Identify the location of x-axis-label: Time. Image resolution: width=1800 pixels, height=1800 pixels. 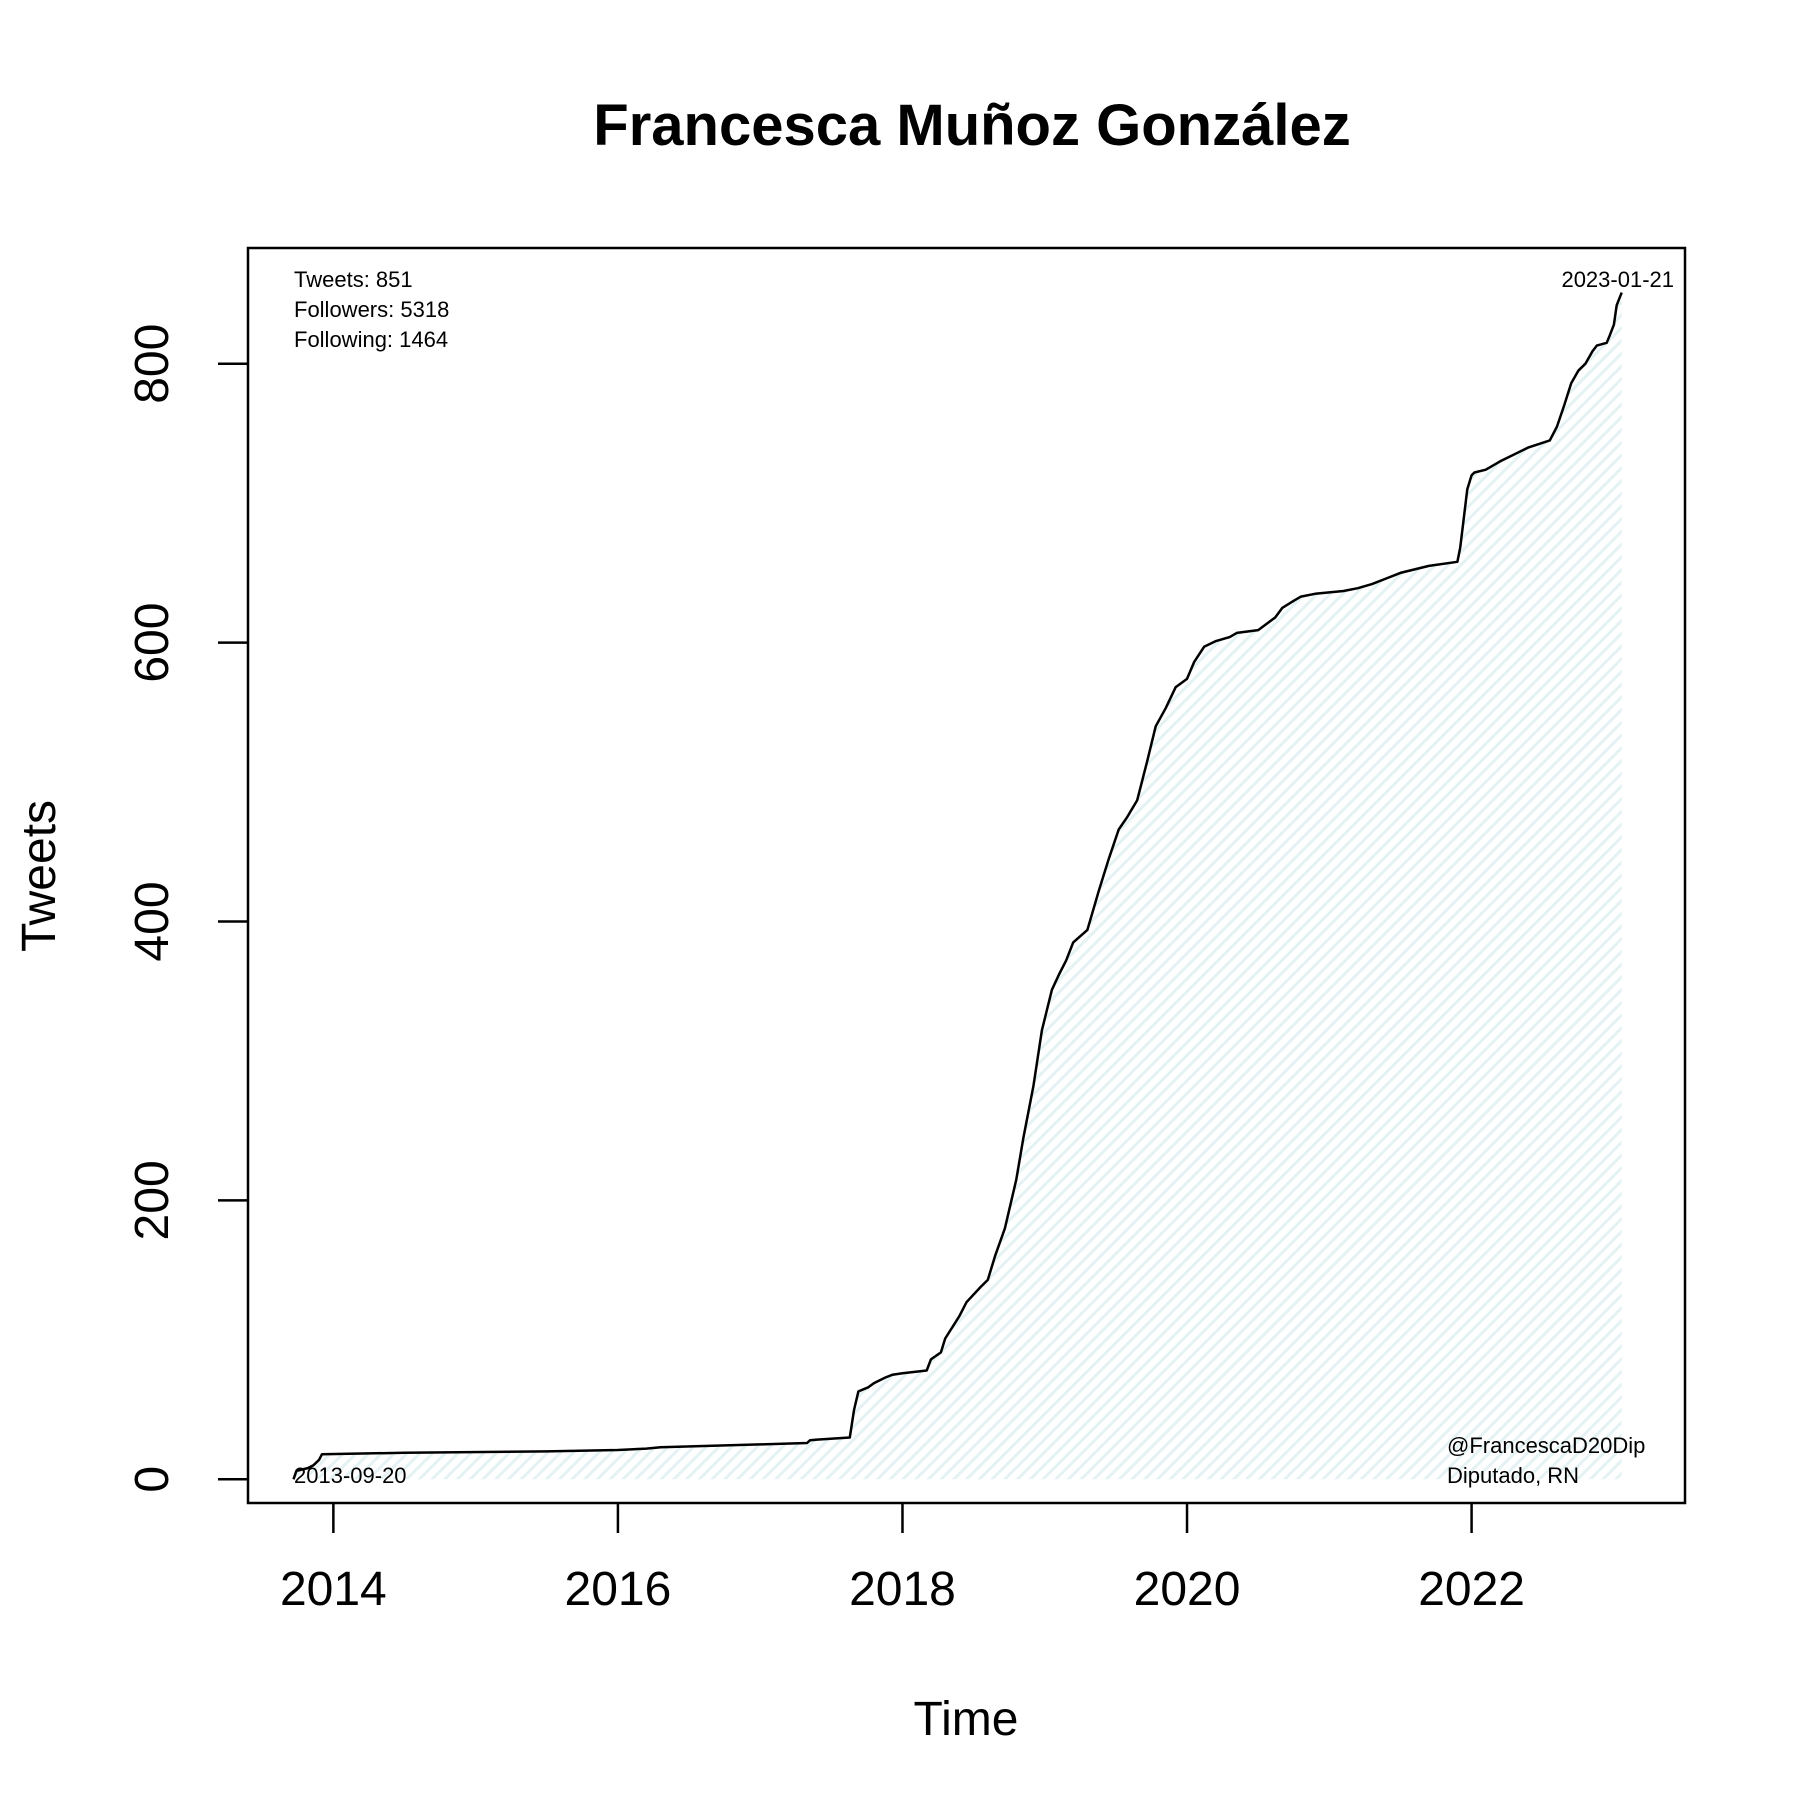
(966, 1719).